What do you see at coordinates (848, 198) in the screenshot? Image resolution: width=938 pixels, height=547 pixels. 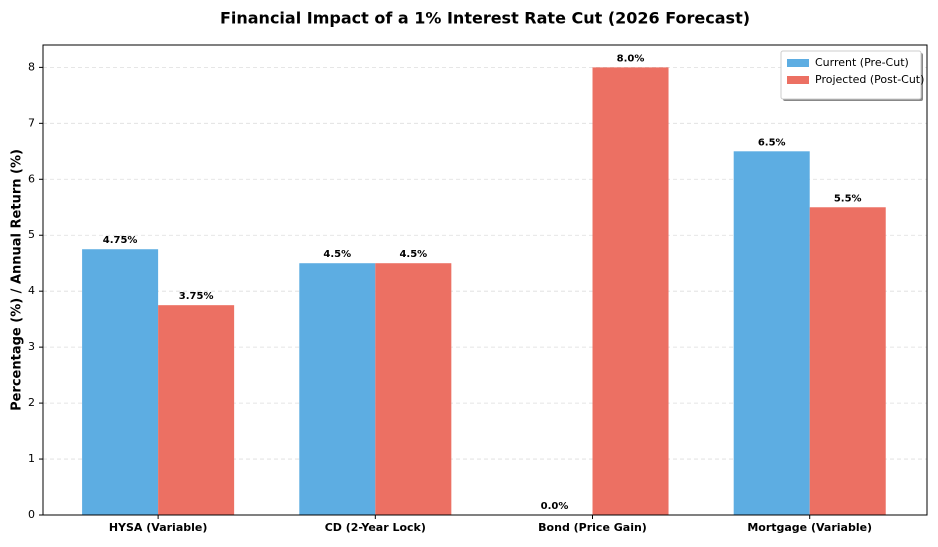 I see `value-label: 5.5%` at bounding box center [848, 198].